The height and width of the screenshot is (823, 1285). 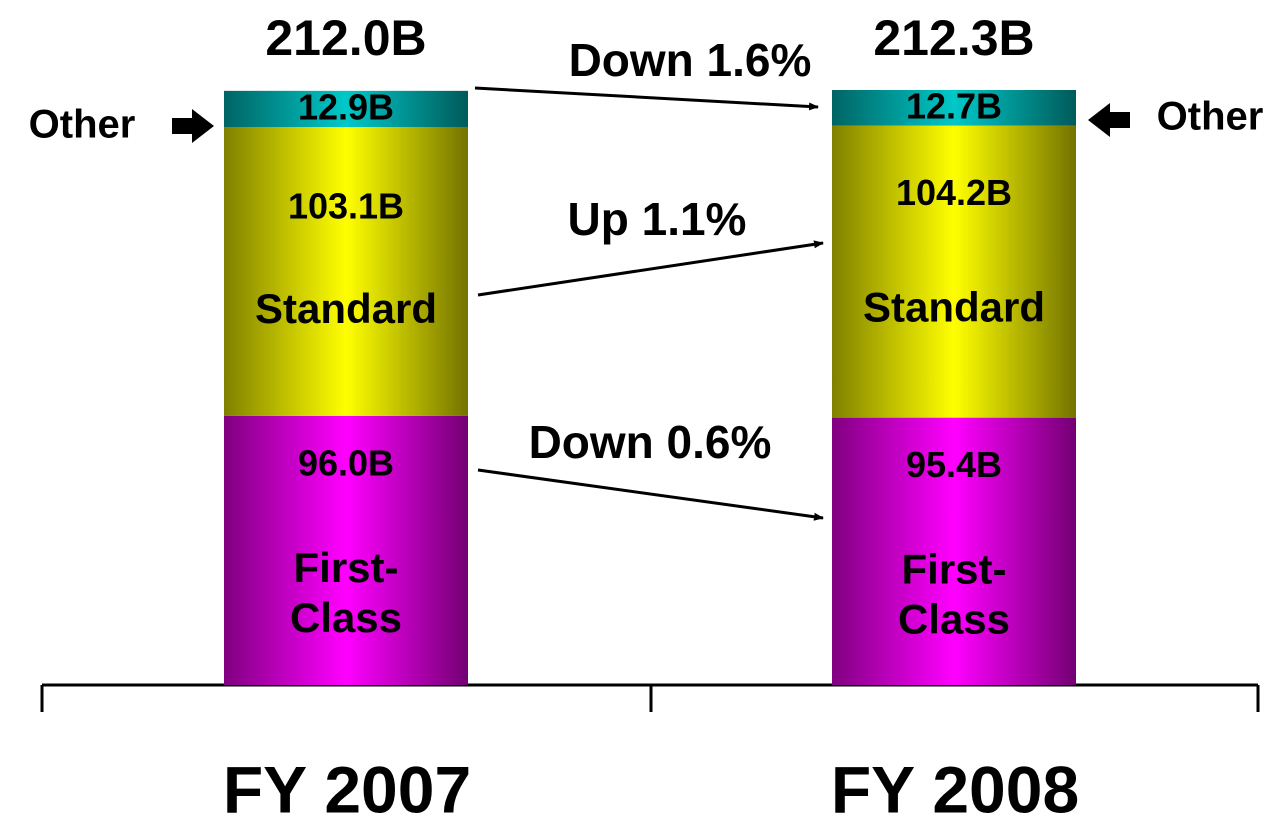 I want to click on value-label: 103.1B, so click(x=346, y=206).